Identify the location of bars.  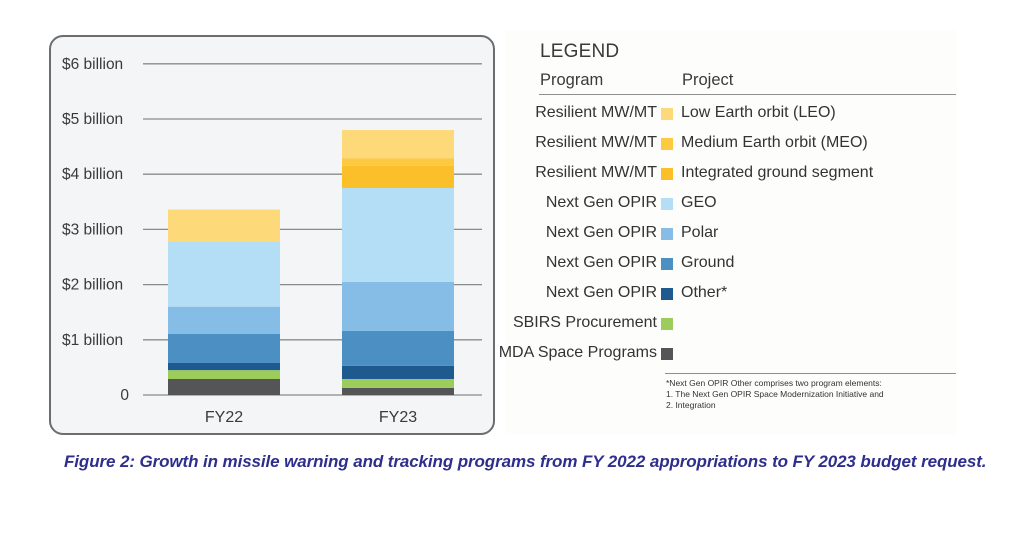
(311, 262).